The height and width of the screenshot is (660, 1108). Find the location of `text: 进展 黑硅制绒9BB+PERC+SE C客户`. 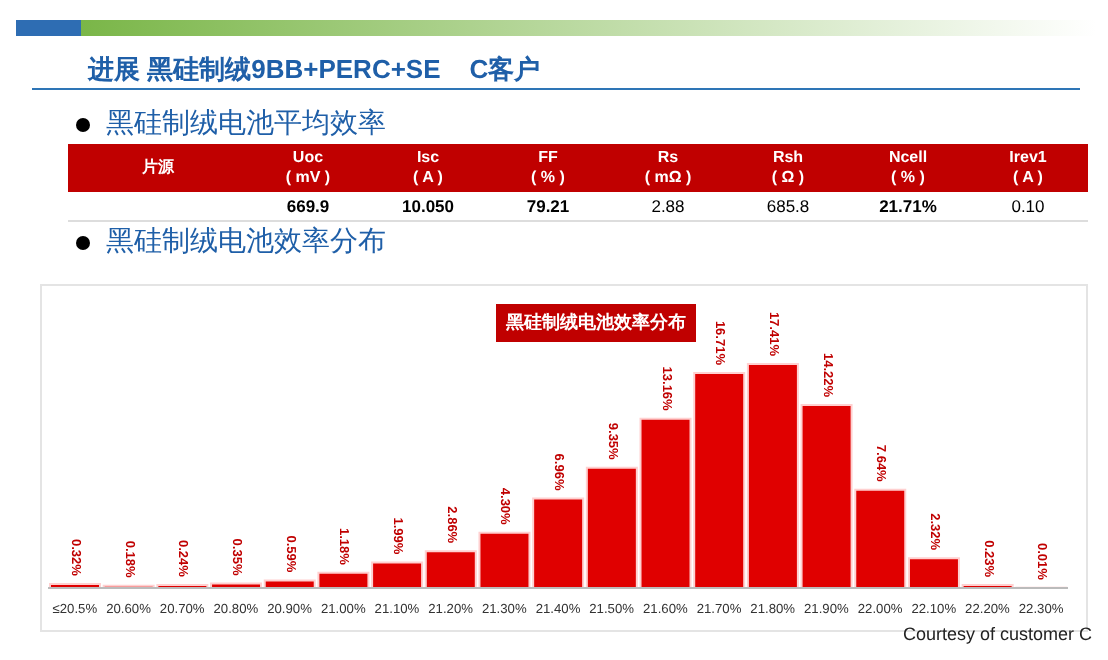

text: 进展 黑硅制绒9BB+PERC+SE C客户 is located at coordinates (314, 70).